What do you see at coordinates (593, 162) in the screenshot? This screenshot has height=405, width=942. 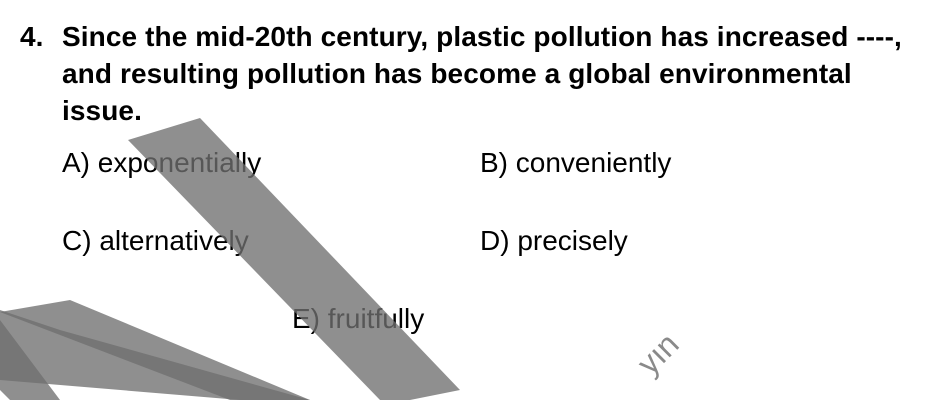 I see `option-text: conveniently` at bounding box center [593, 162].